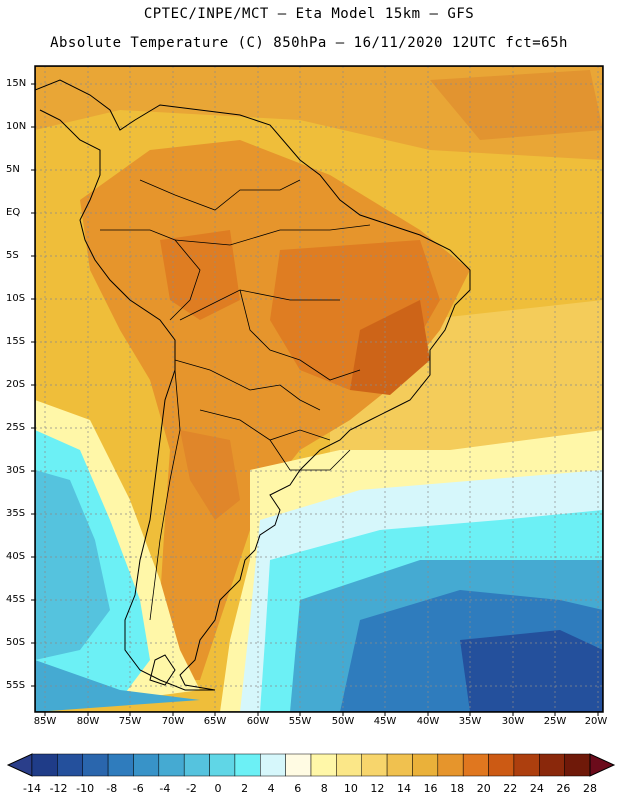  What do you see at coordinates (58, 788) in the screenshot?
I see `colorbar-label: -12` at bounding box center [58, 788].